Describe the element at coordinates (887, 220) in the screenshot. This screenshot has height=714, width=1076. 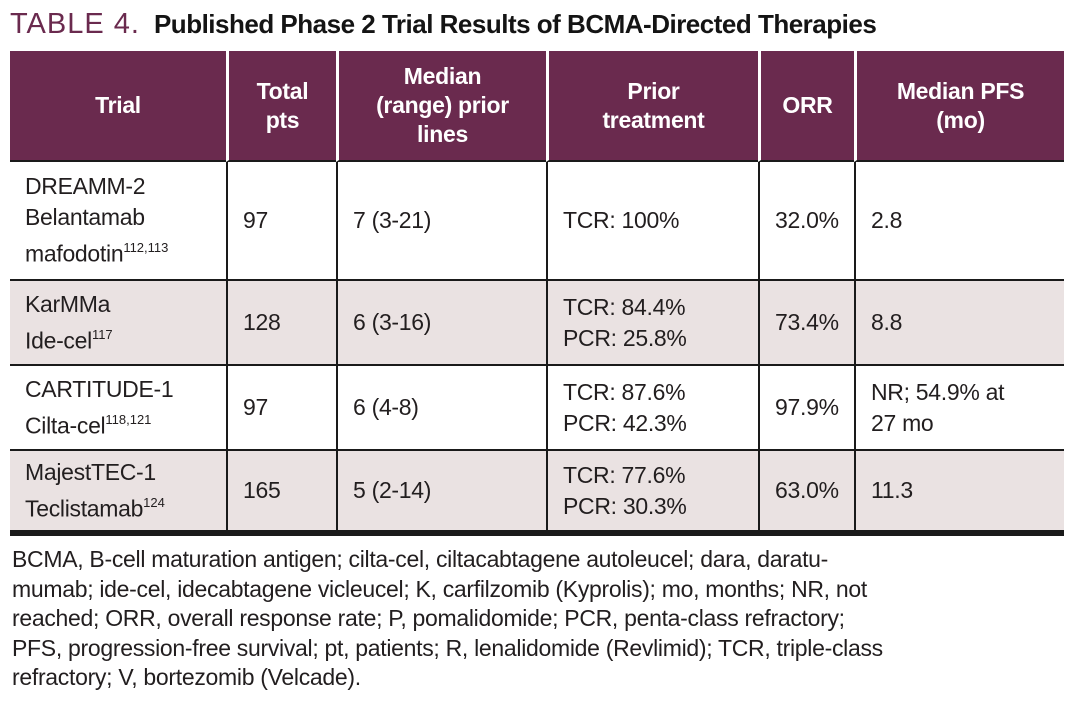
I see `pfs-line: 2.8` at that location.